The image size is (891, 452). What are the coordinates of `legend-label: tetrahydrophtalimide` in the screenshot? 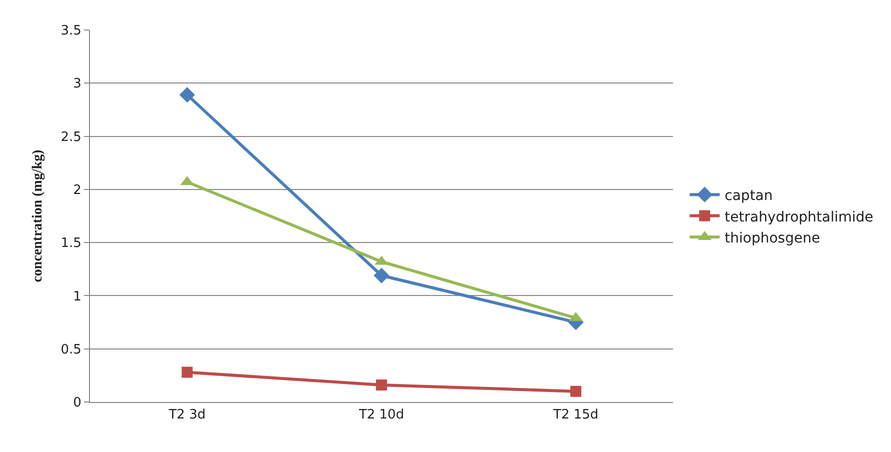 It's located at (799, 217).